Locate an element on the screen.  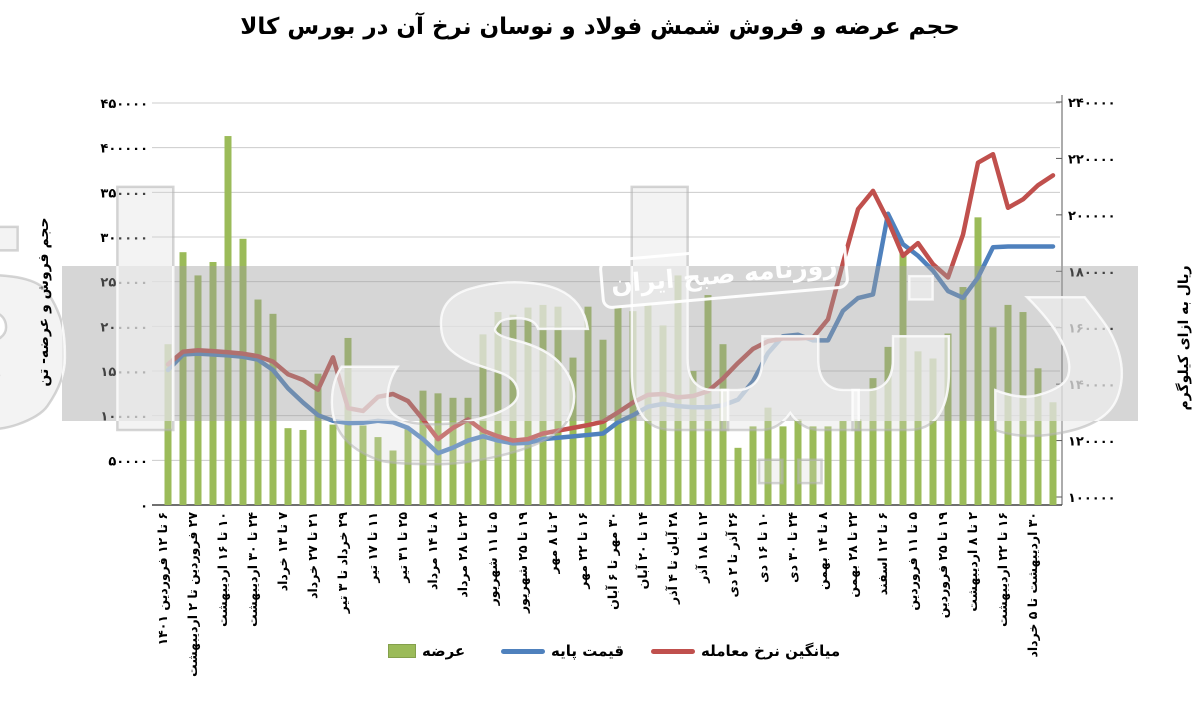
x-axis-tick-label: ۲ تا ۸ اردیبهشت is located at coordinates (972, 562).